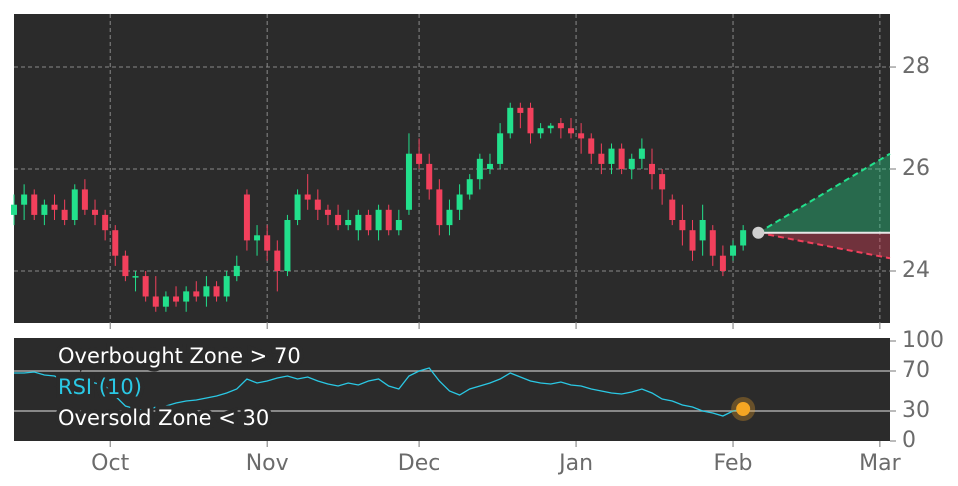 Image resolution: width=958 pixels, height=486 pixels. Describe the element at coordinates (179, 356) in the screenshot. I see `zone-annotation: Overbought Zone > 70` at that location.